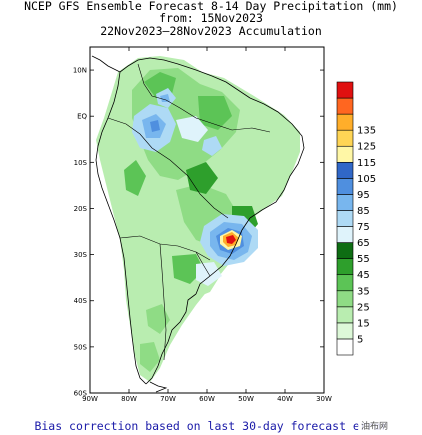 The height and width of the screenshot is (435, 422). Describe the element at coordinates (81, 347) in the screenshot. I see `lat-tick-label: 50S` at that location.